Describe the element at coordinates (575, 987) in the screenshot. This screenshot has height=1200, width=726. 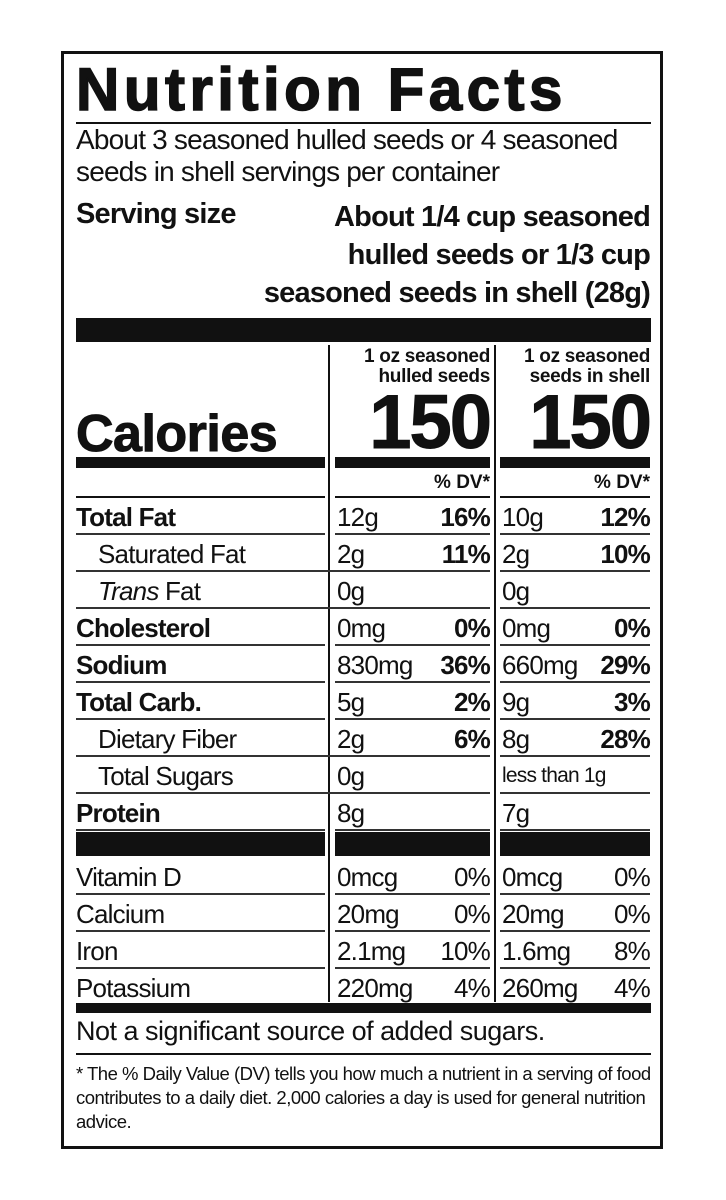
I see `nutrient-cell-c2: 260mg 4%` at that location.